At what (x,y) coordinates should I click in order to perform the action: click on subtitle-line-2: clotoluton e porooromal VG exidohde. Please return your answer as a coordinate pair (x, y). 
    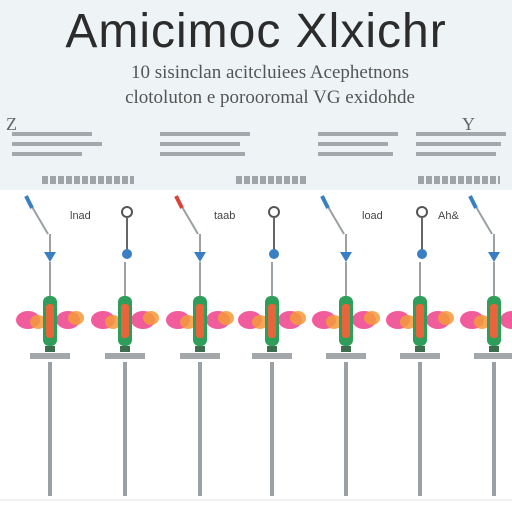
    Looking at the image, I should click on (270, 97).